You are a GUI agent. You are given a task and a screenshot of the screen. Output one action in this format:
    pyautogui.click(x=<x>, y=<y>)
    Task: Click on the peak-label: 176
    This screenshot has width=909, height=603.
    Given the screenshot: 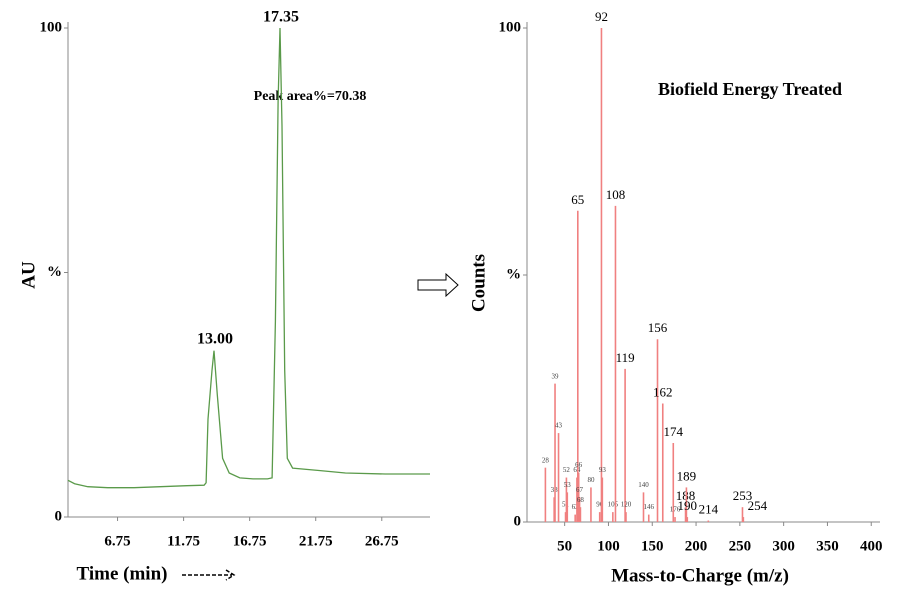 What is the action you would take?
    pyautogui.click(x=675, y=510)
    